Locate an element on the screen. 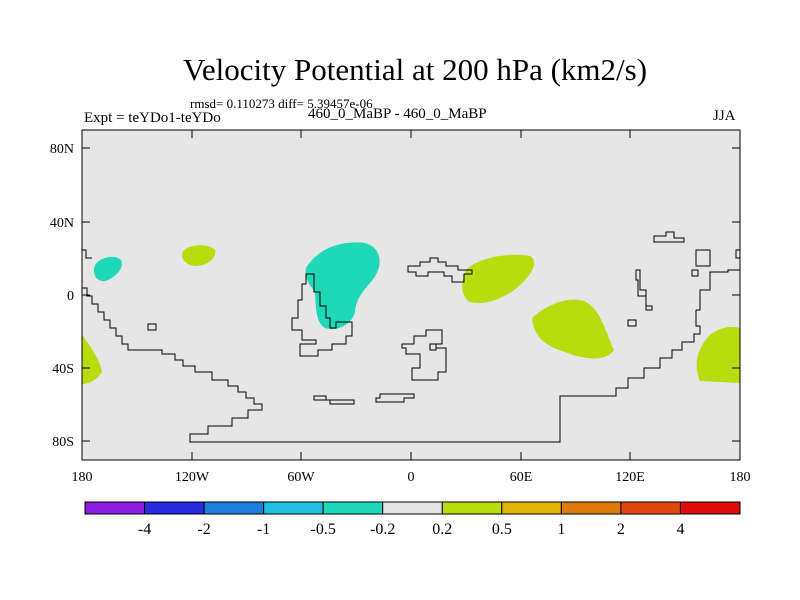  colorbar-label: -0.5 is located at coordinates (323, 529).